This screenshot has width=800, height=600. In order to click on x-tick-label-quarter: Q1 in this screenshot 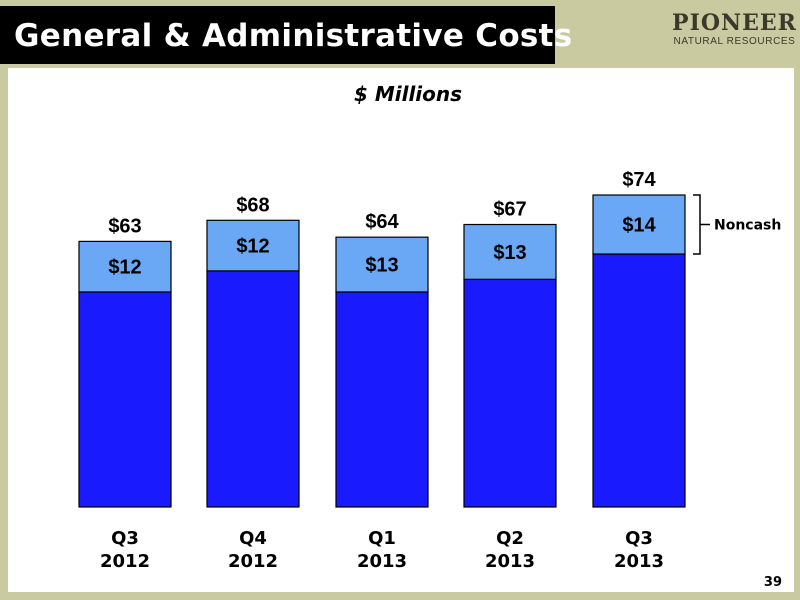, I will do `click(382, 538)`.